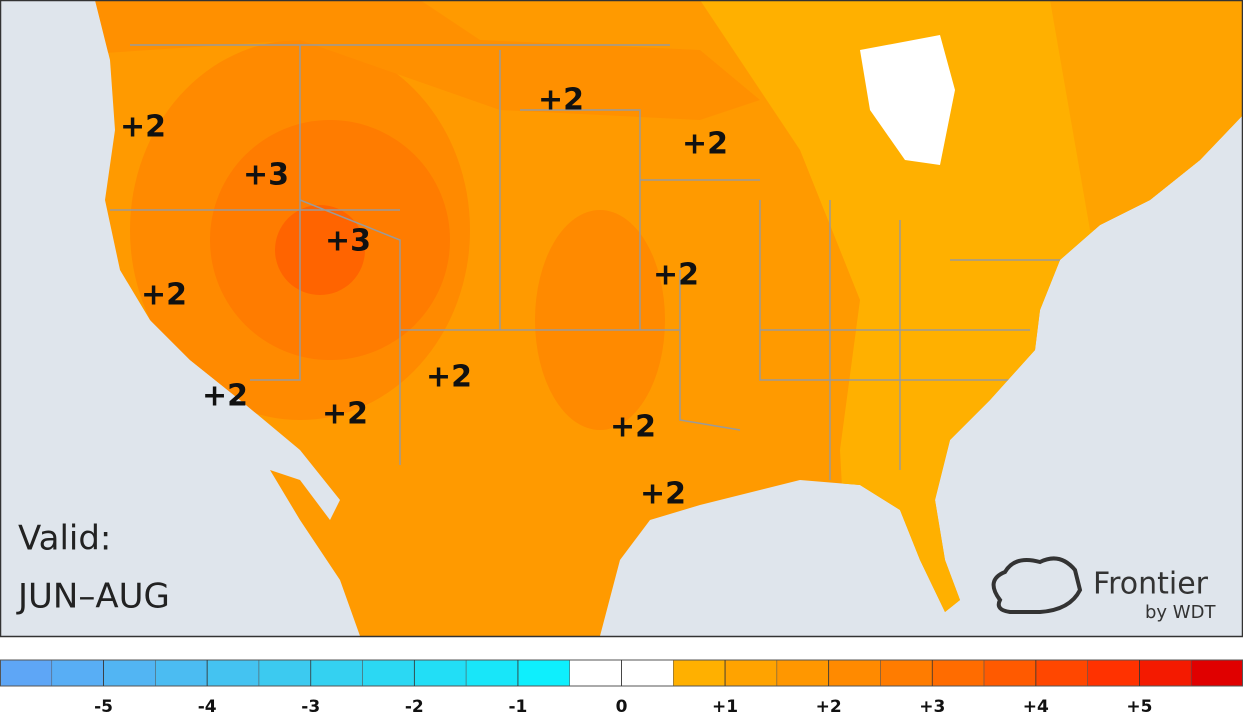  I want to click on legend-tick-label: +2, so click(829, 707).